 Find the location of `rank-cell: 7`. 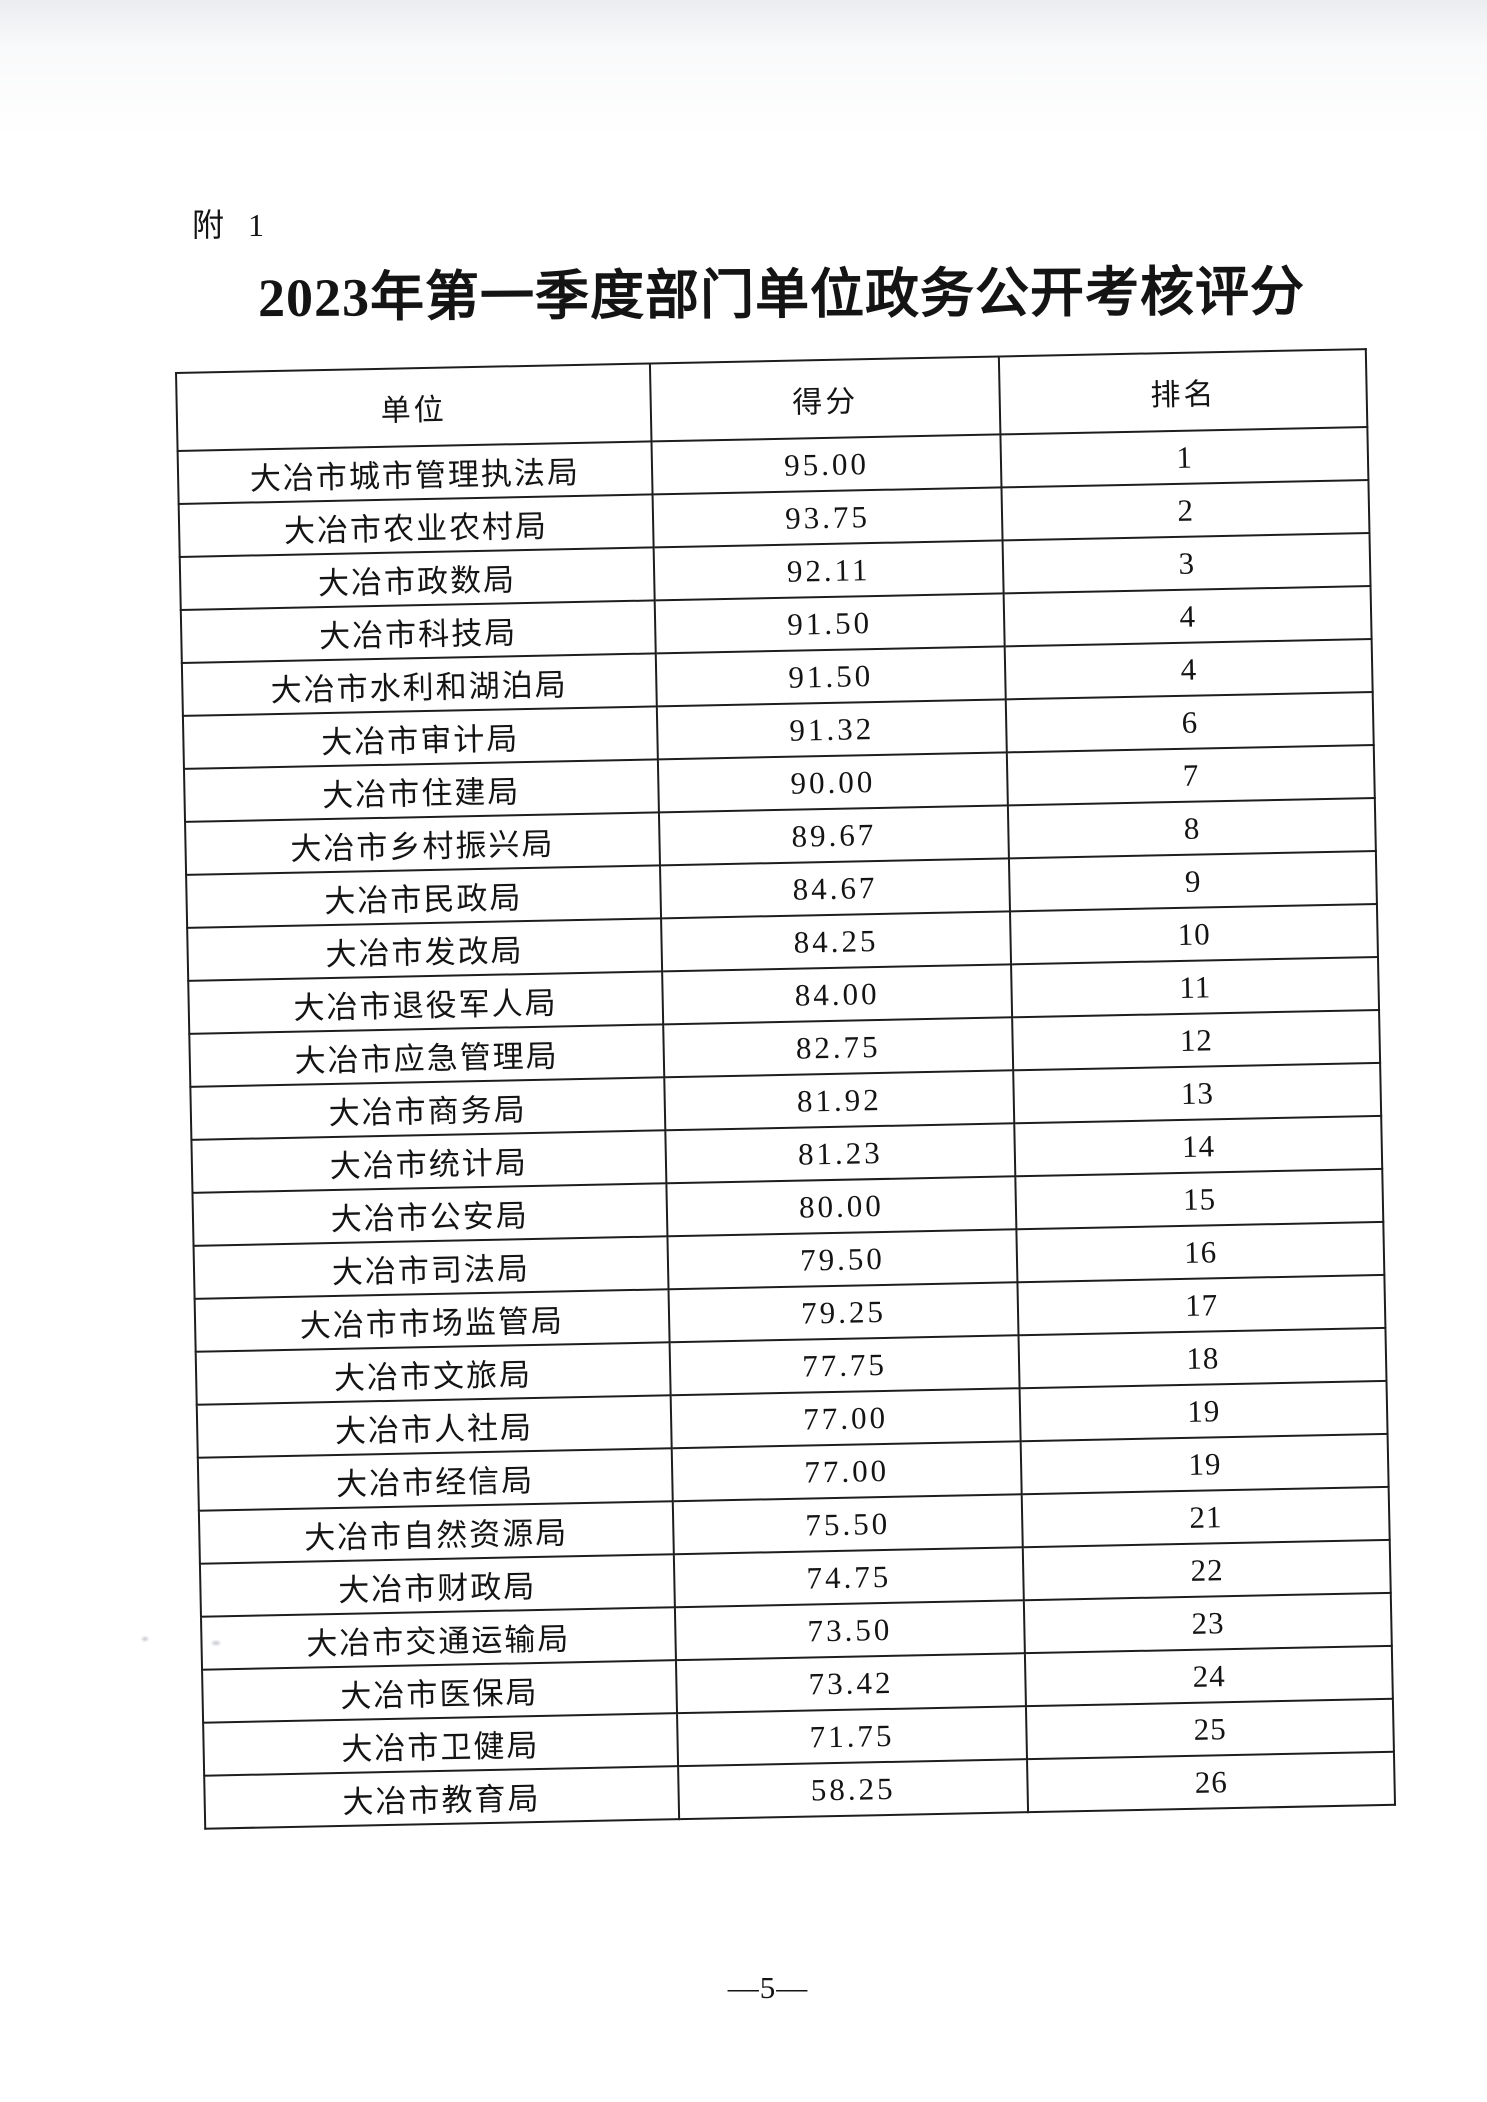

rank-cell: 7 is located at coordinates (1191, 775).